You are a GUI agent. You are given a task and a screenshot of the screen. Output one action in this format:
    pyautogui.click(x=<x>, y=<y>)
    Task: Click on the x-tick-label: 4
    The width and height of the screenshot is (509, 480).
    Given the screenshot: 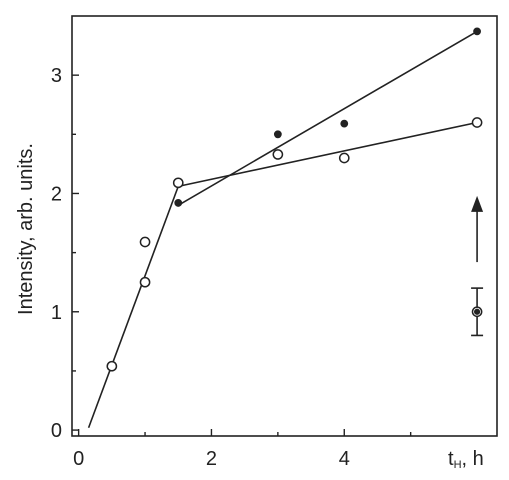 What is the action you would take?
    pyautogui.click(x=344, y=459)
    